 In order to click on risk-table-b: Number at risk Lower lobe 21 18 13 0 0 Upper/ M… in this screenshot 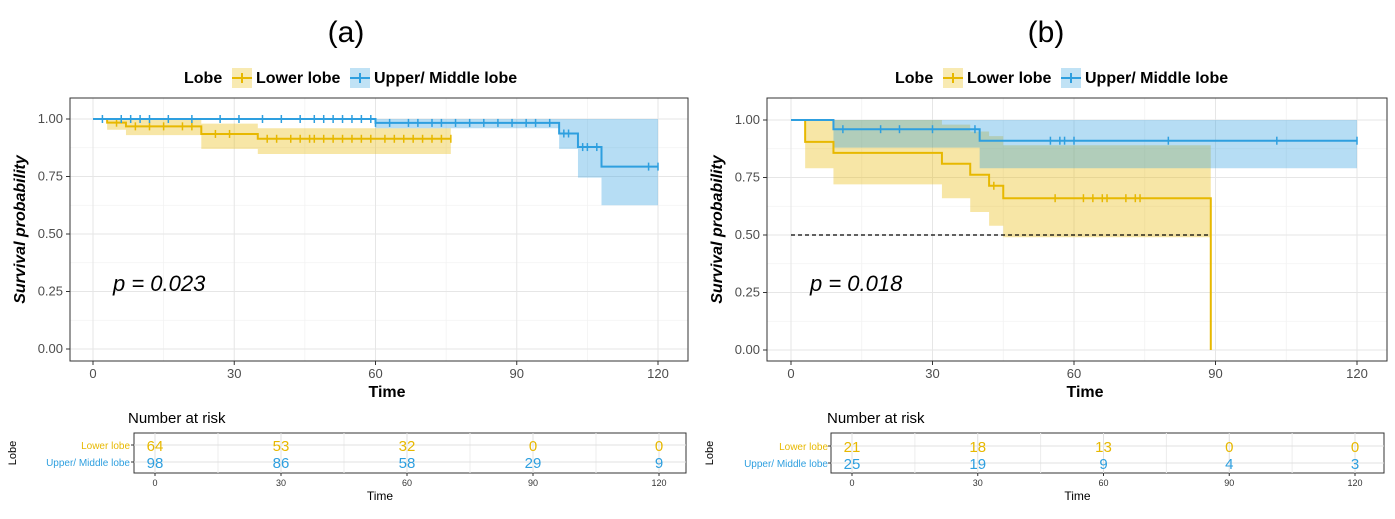, I will do `click(1044, 456)`.